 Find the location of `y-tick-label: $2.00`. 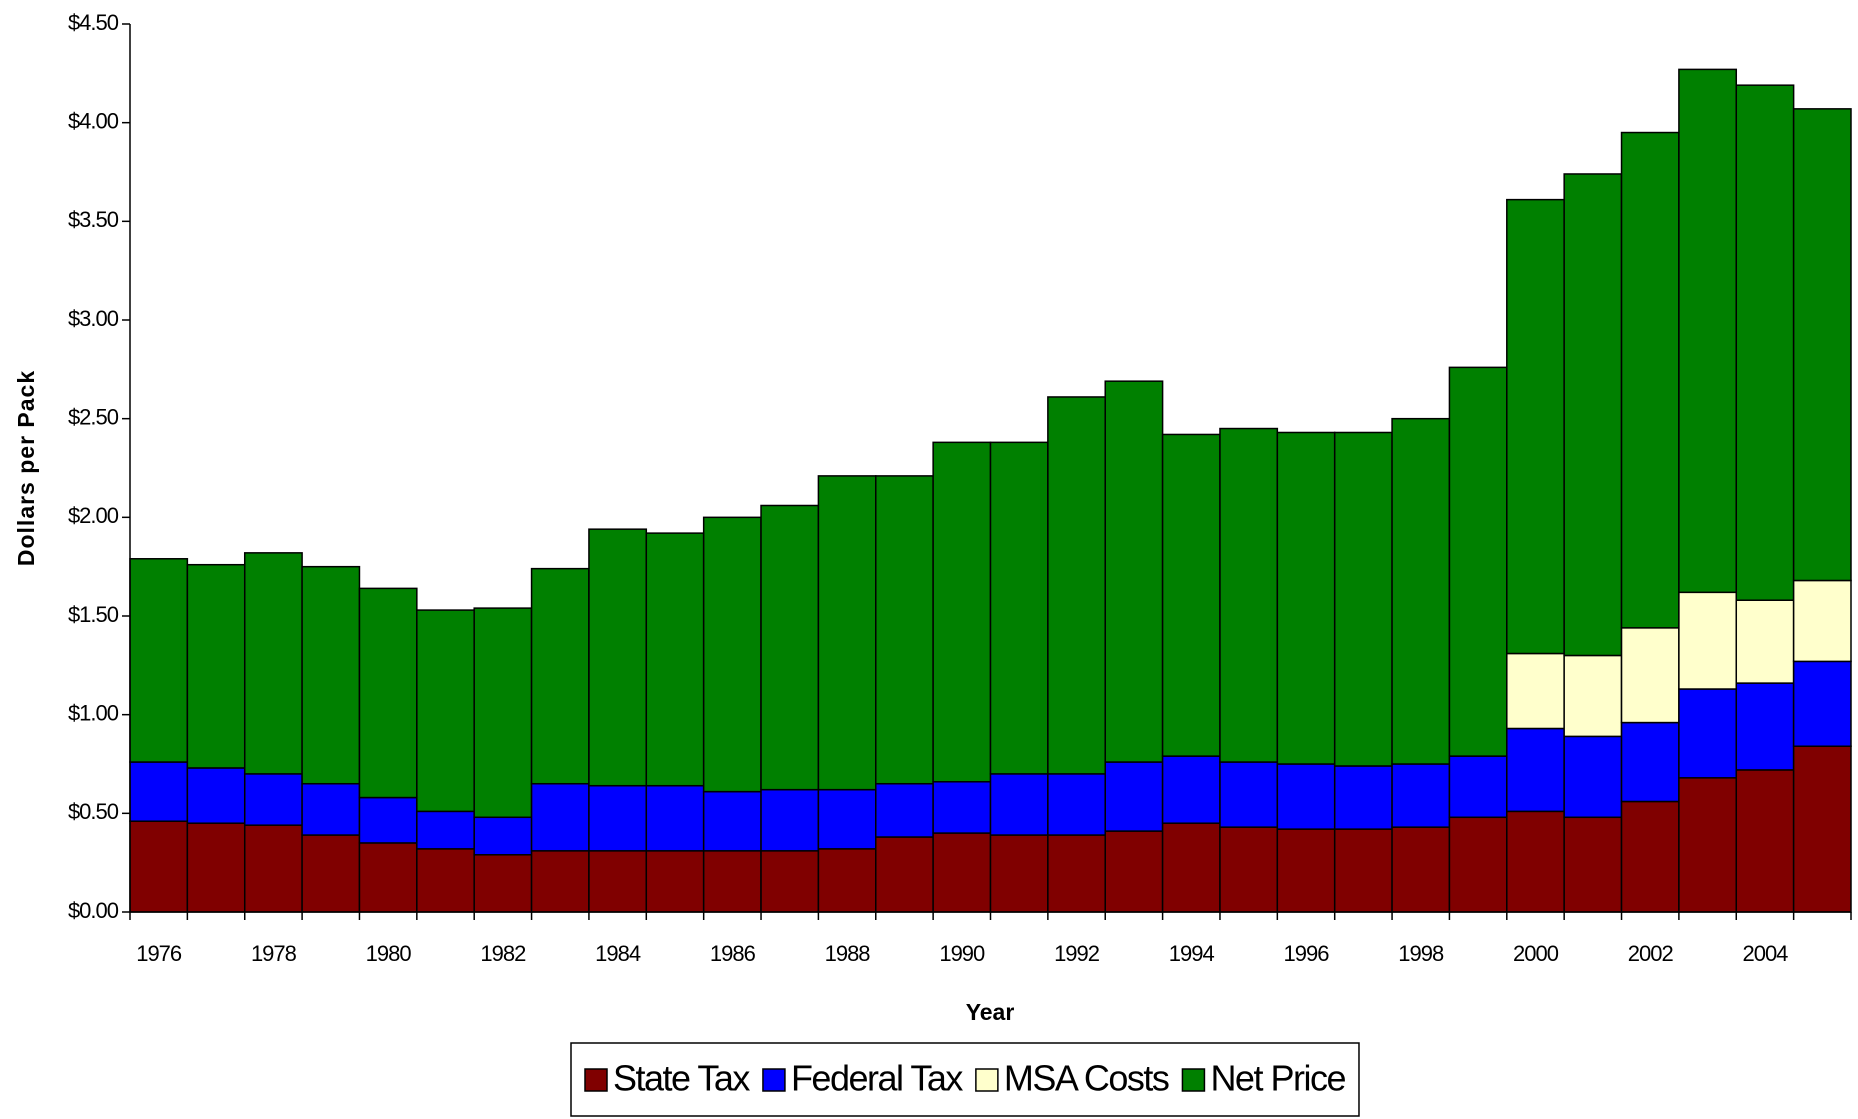

y-tick-label: $2.00 is located at coordinates (93, 515).